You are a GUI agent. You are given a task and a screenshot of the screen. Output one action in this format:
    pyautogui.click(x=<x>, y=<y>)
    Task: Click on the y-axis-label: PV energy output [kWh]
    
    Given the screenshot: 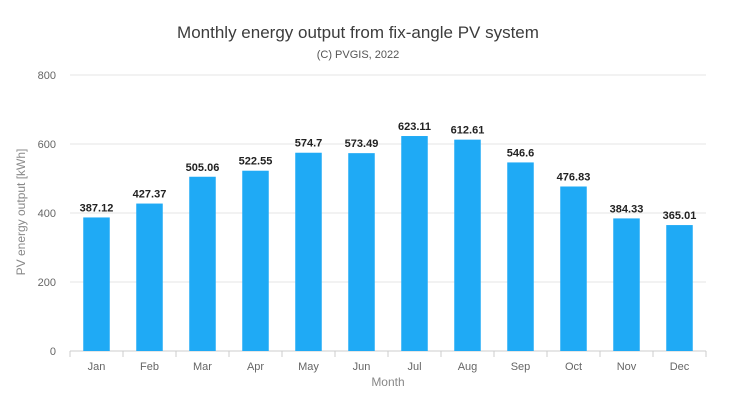 What is the action you would take?
    pyautogui.click(x=21, y=212)
    